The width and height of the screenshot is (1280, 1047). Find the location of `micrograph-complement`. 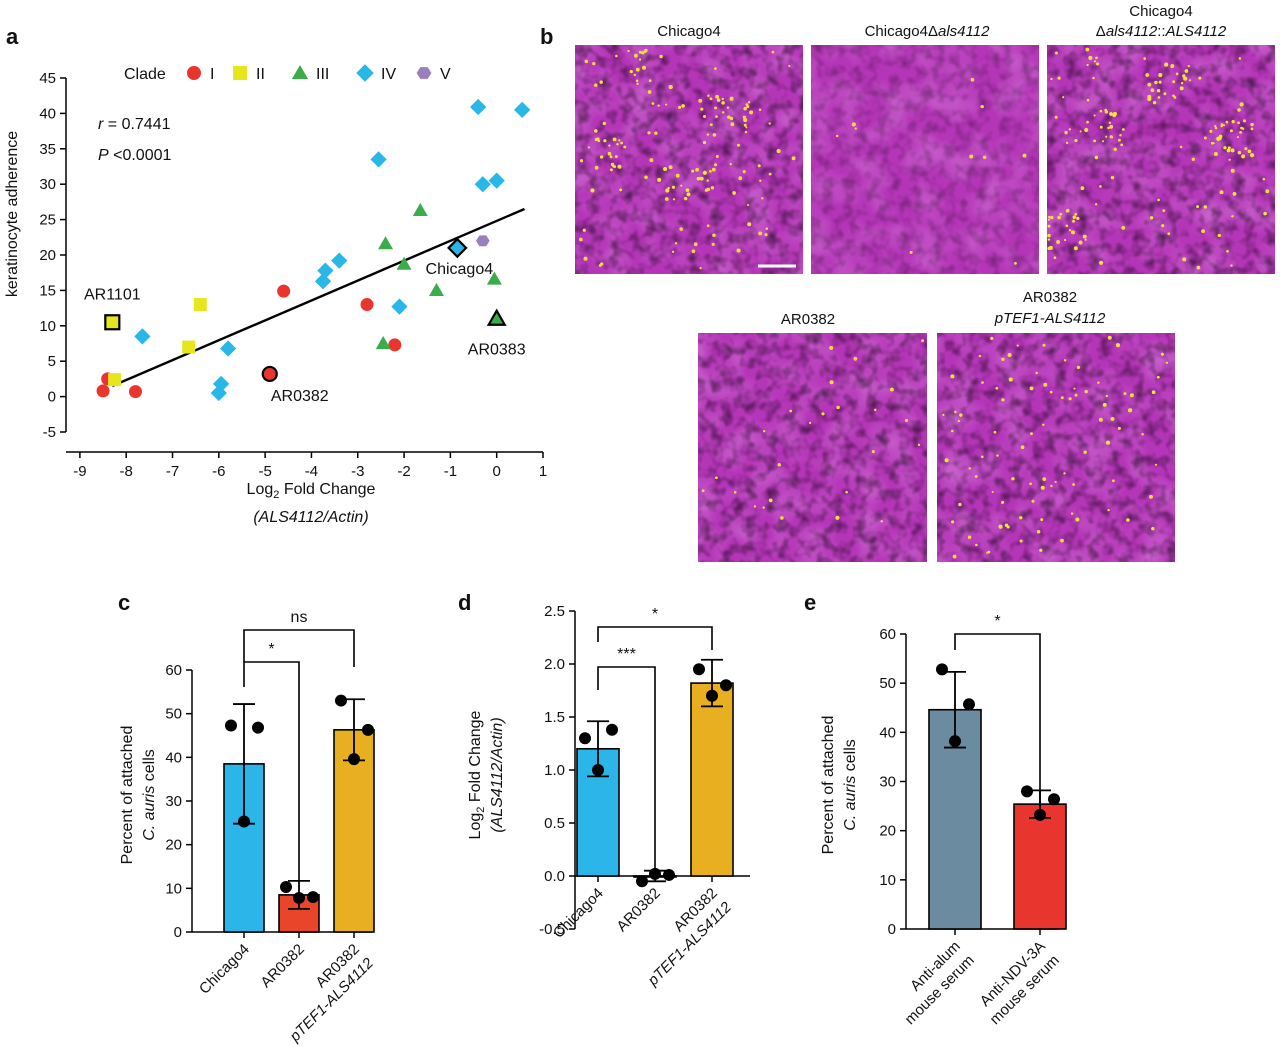

micrograph-complement is located at coordinates (1161, 159).